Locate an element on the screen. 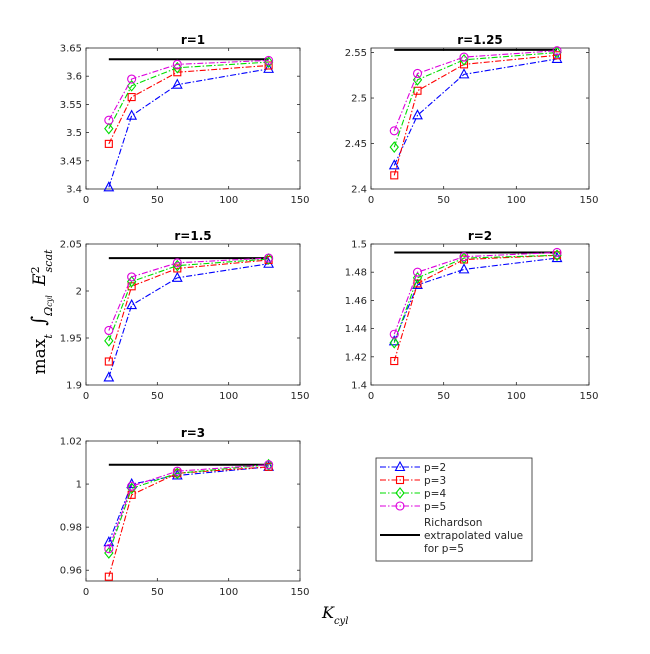 The image size is (650, 654). panel-r=3: r=3 0 50 100 150 0.96 0.98 1 1.02 is located at coordinates (185, 512).